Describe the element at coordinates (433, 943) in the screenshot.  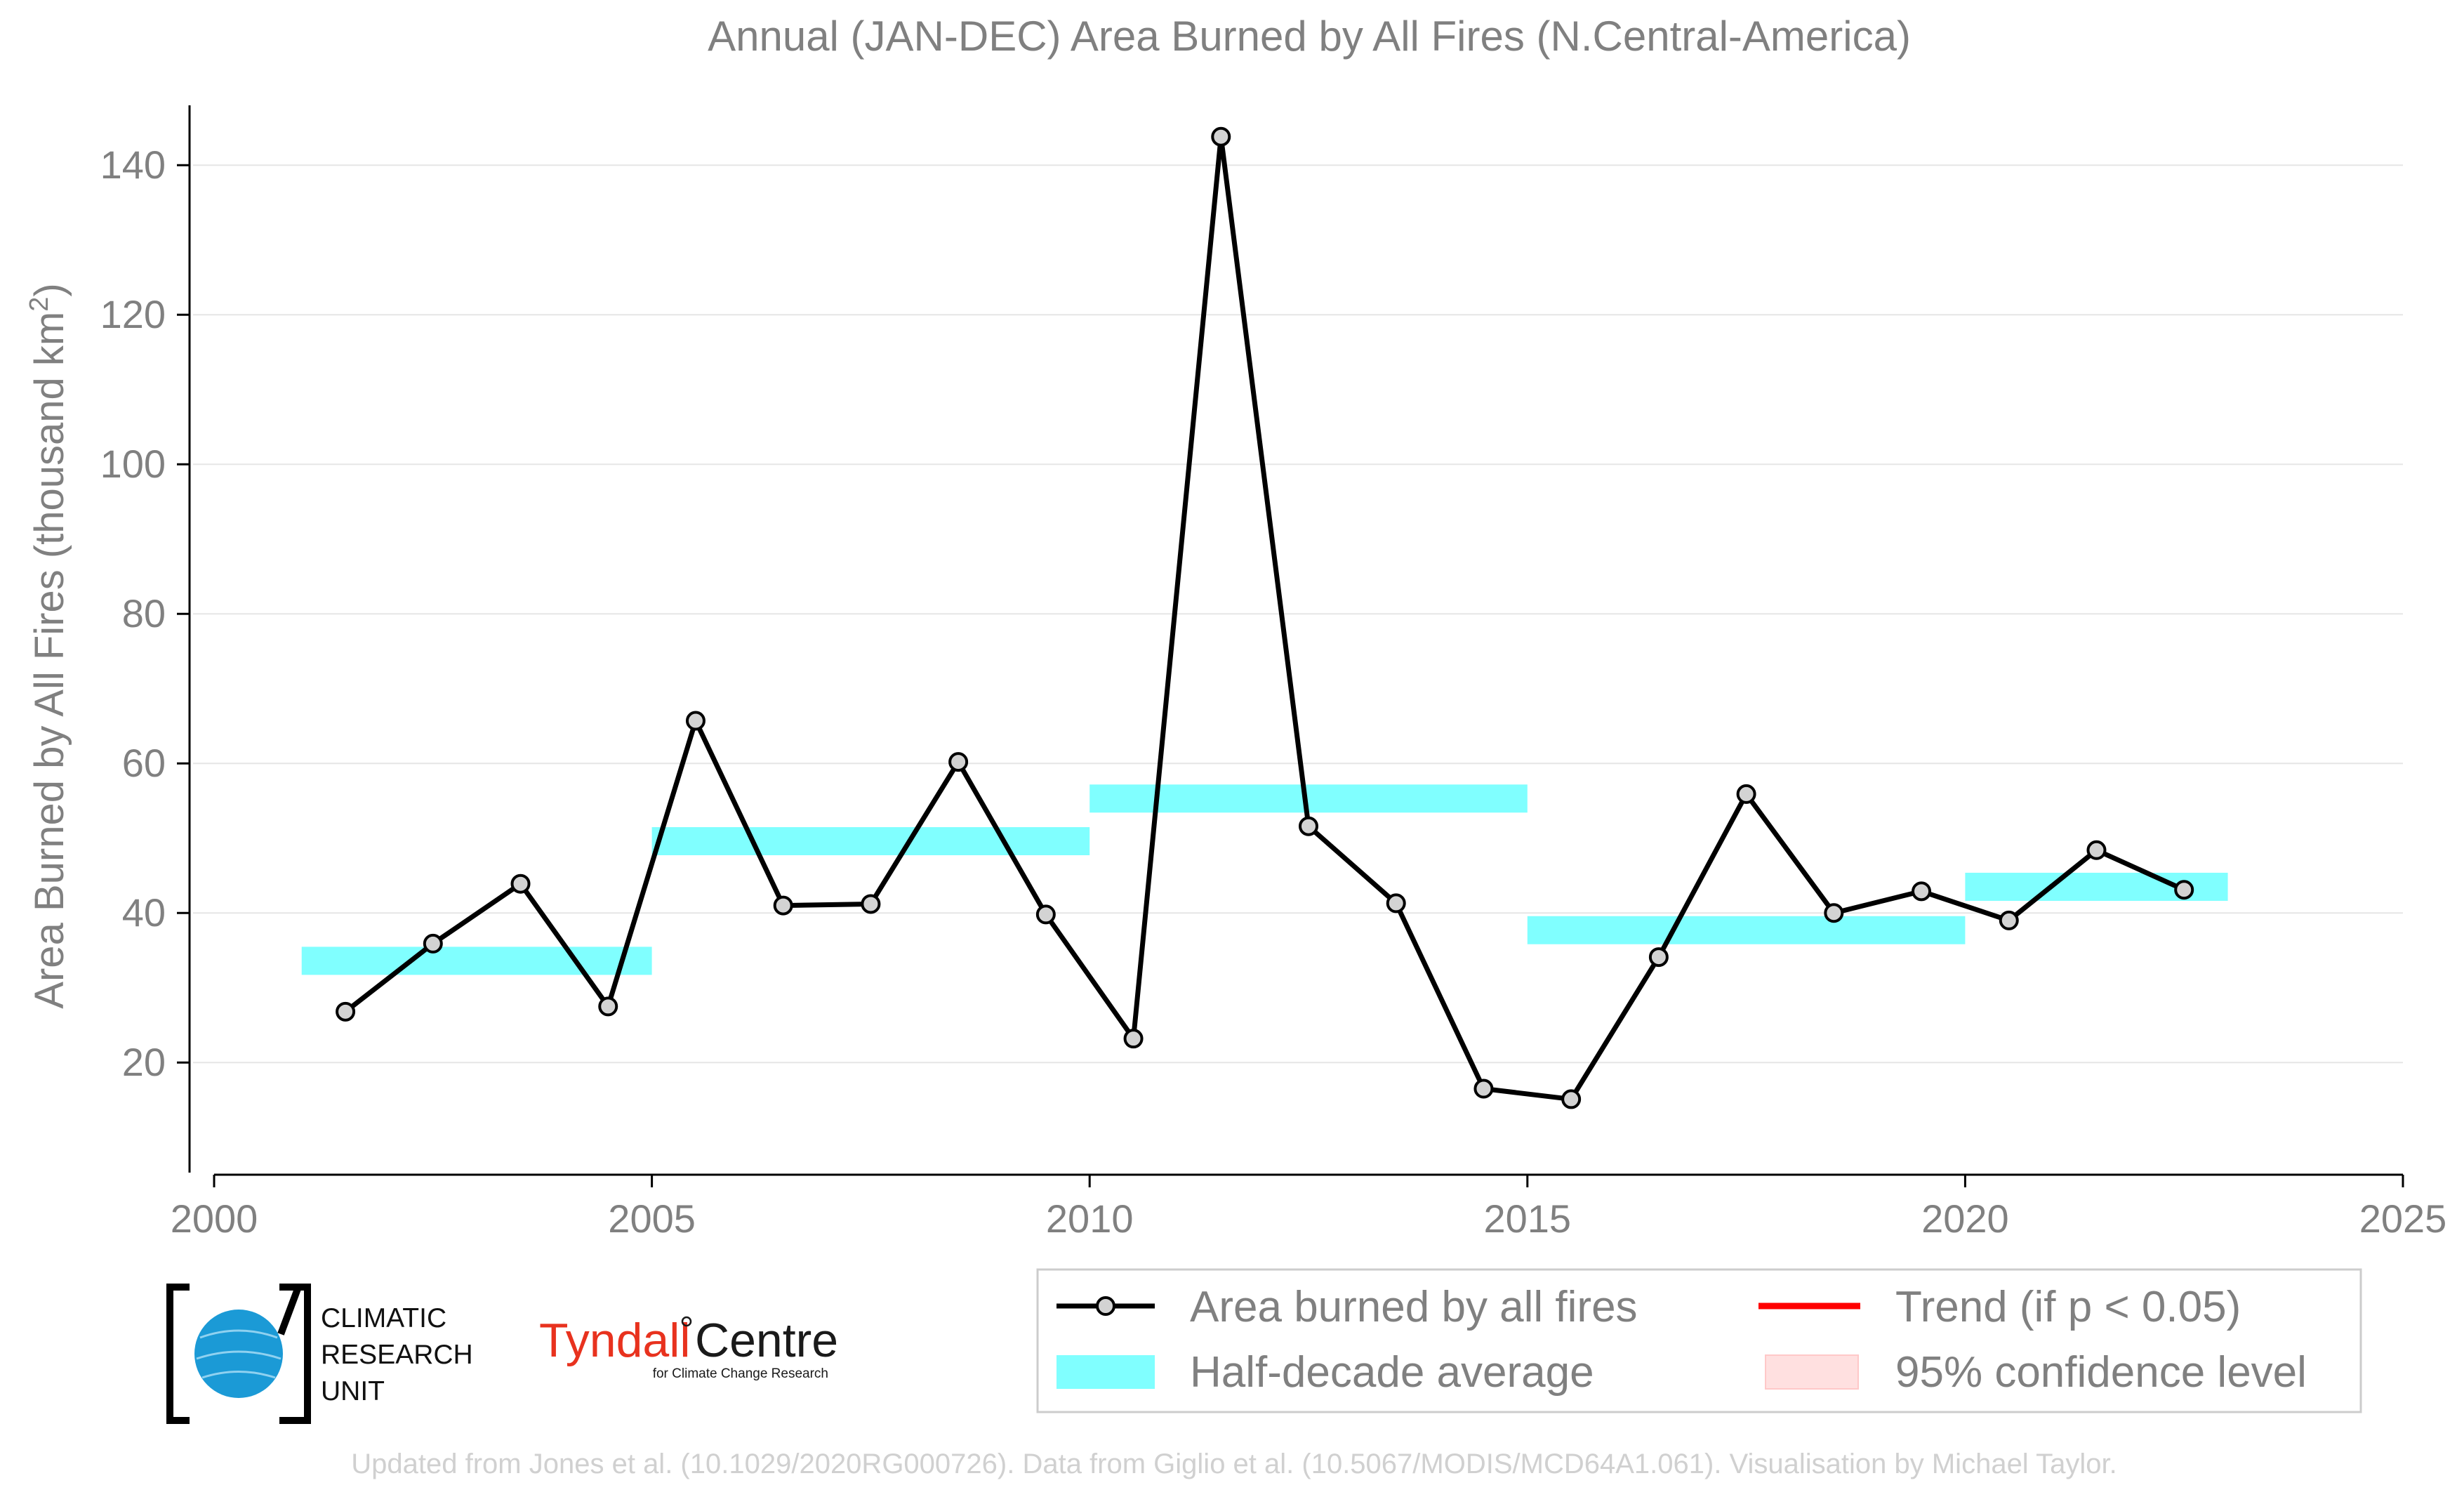
I see `data-point-2002` at that location.